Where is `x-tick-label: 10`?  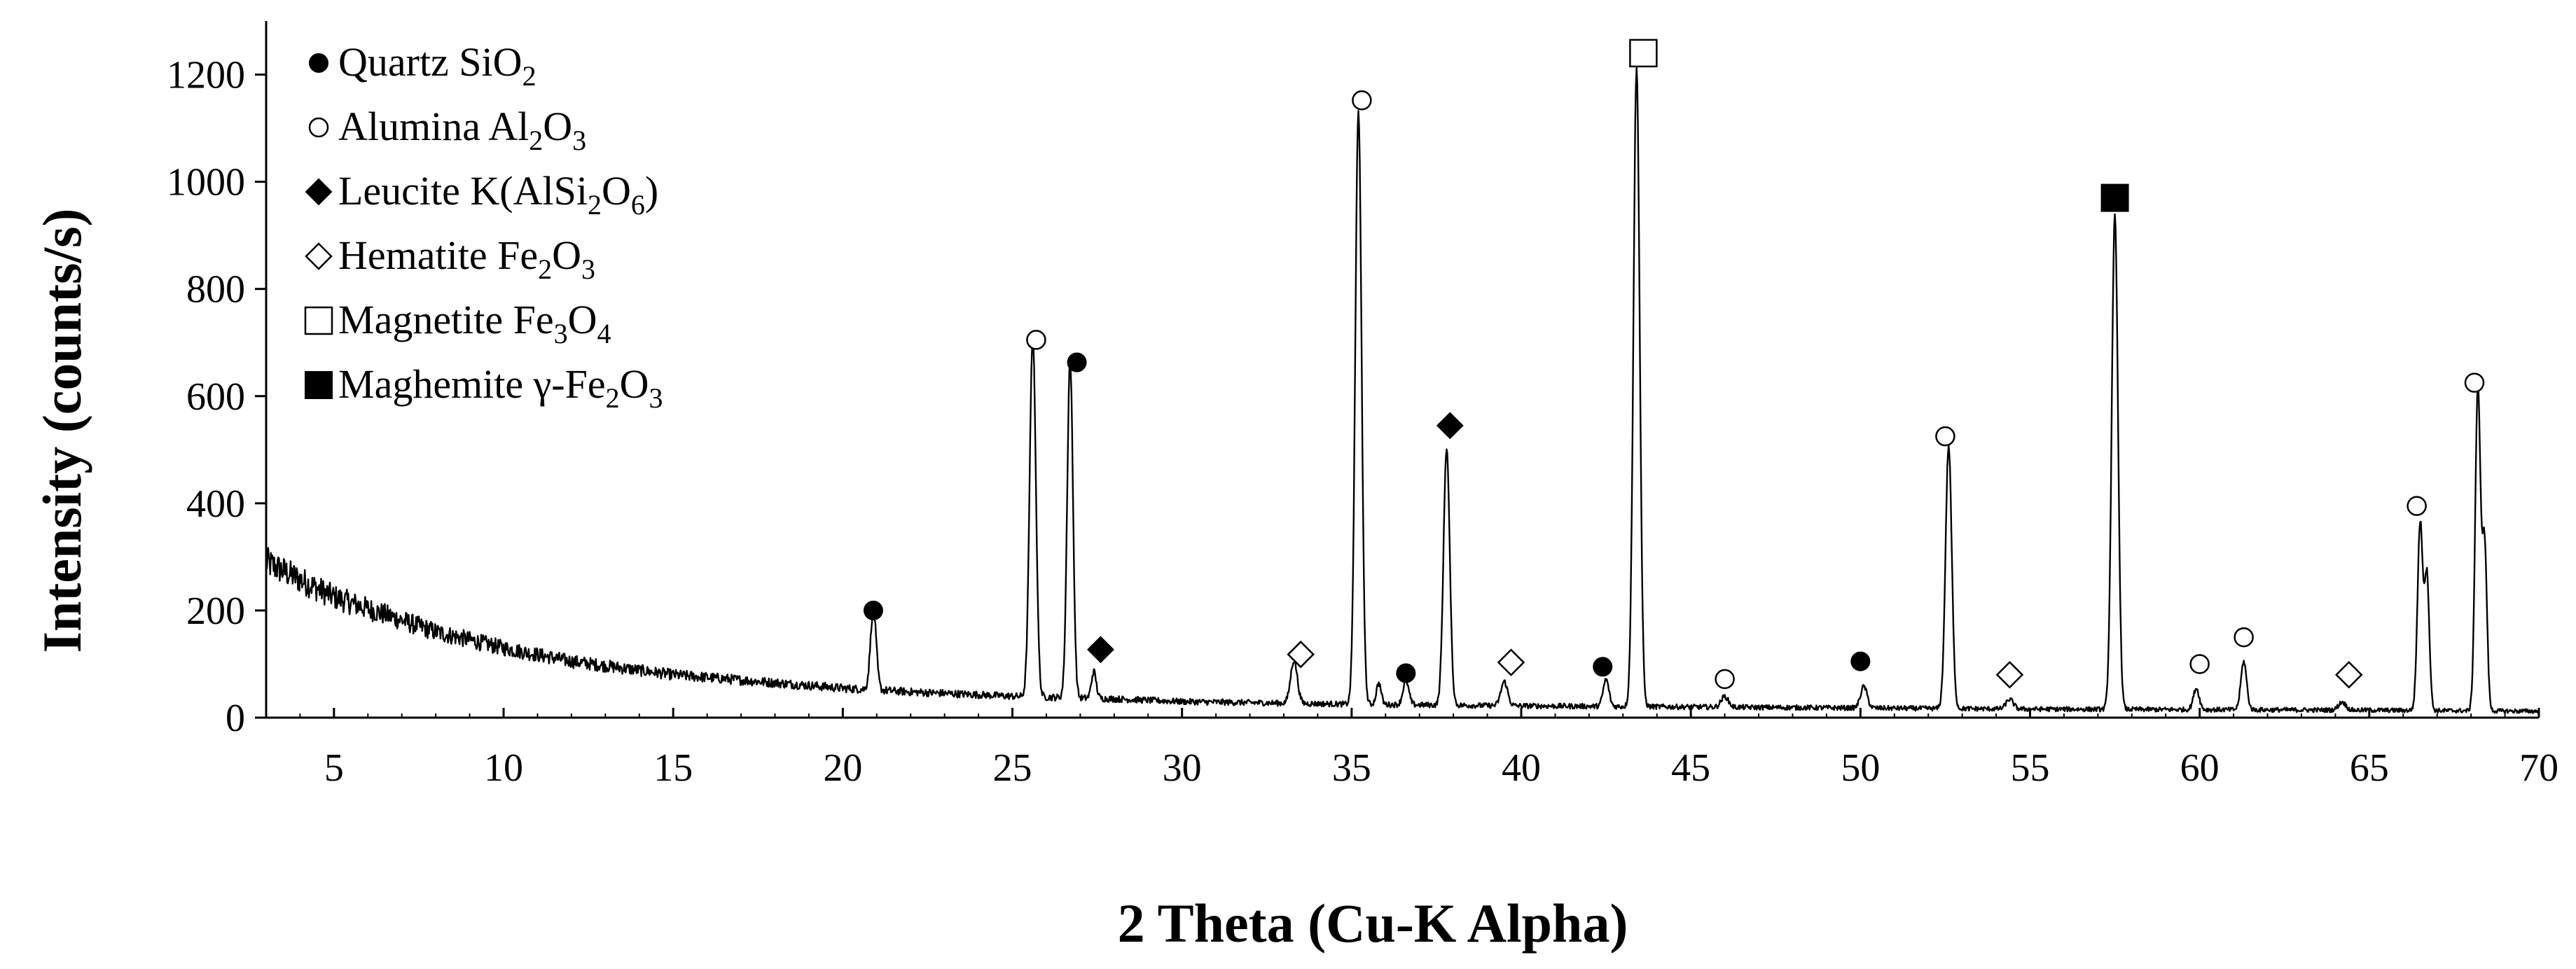
x-tick-label: 10 is located at coordinates (503, 768).